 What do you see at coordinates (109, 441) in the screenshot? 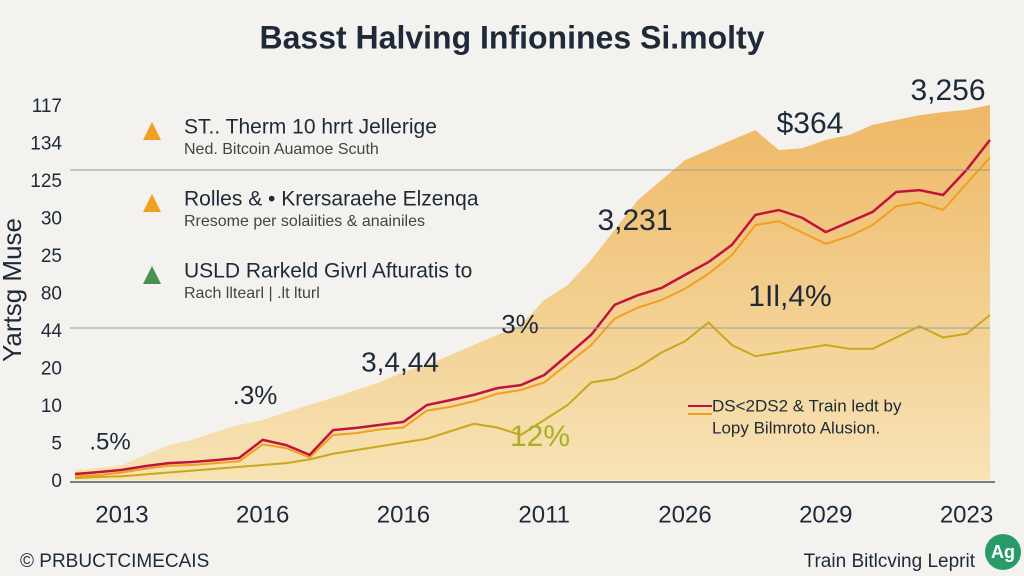
I see `annotation: .5%` at bounding box center [109, 441].